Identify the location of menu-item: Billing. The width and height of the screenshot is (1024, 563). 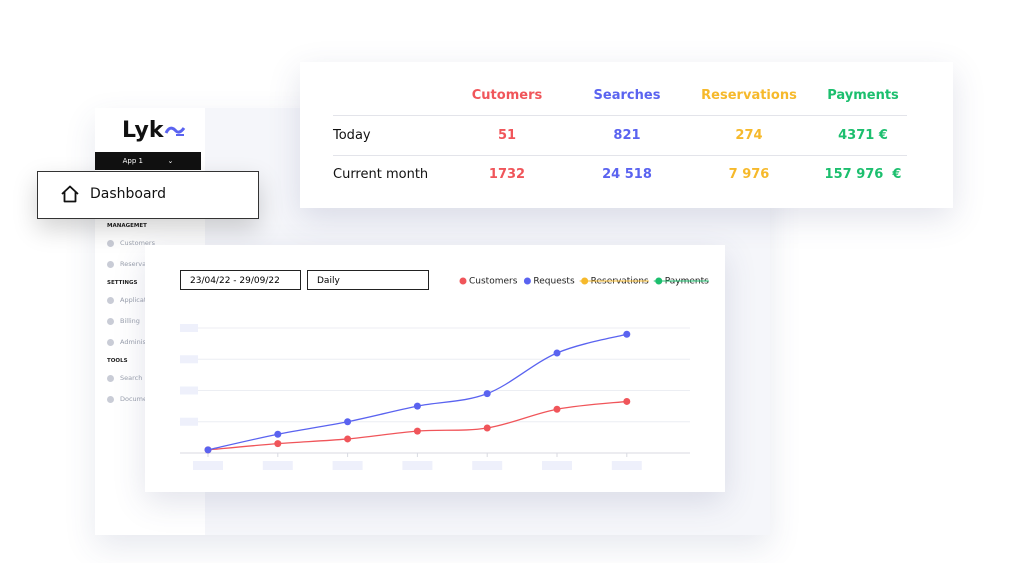
(130, 321).